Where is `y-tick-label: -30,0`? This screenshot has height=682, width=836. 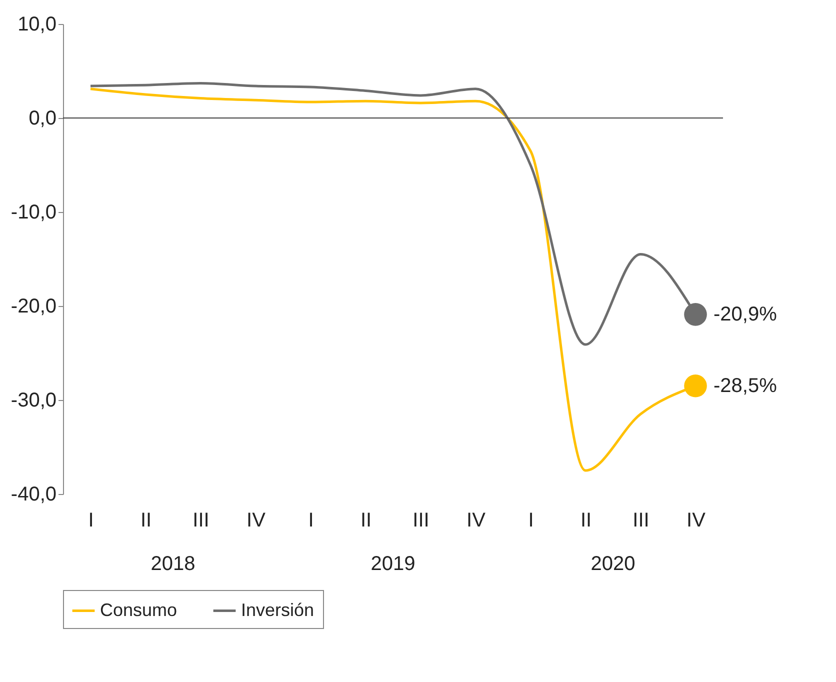 y-tick-label: -30,0 is located at coordinates (33, 401).